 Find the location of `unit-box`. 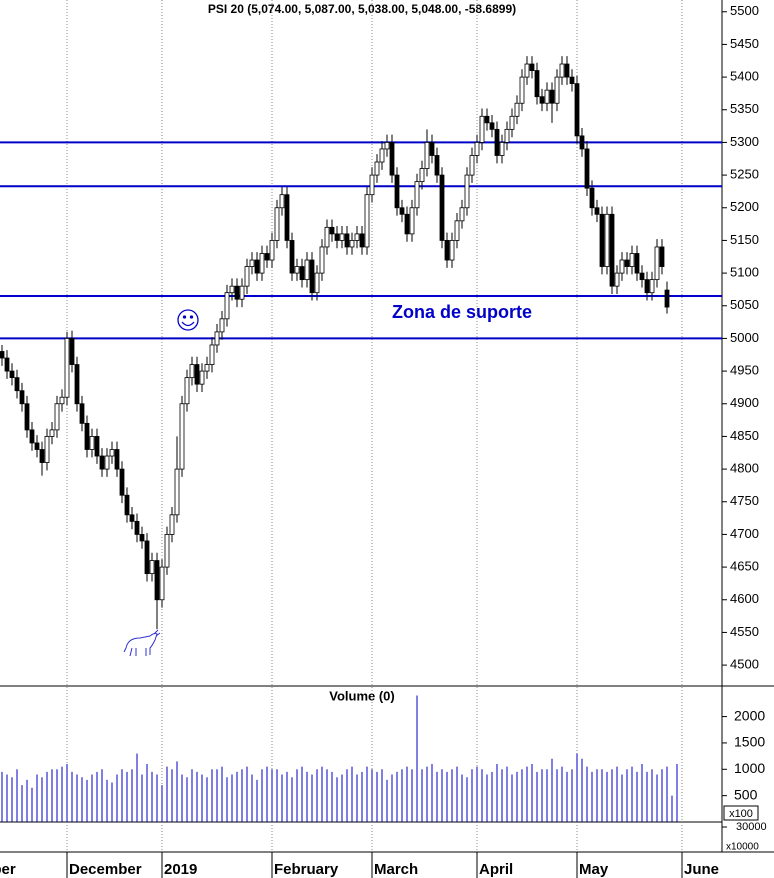

unit-box is located at coordinates (741, 813).